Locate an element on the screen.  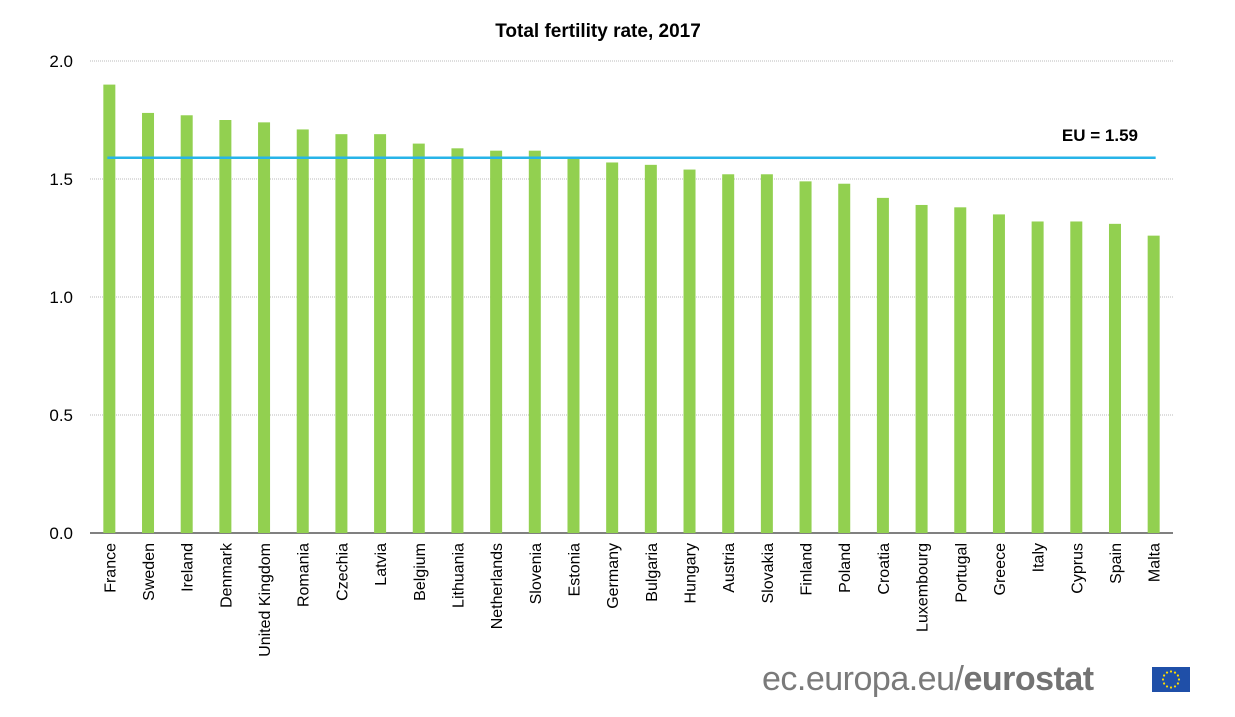
bar-cyprus is located at coordinates (1076, 377).